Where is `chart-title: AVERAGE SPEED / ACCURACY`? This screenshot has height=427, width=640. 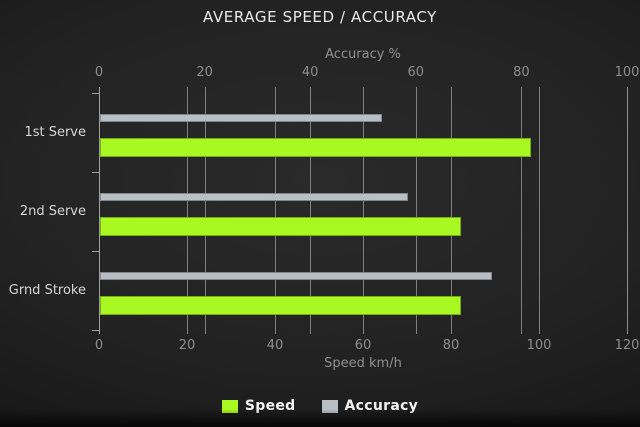 chart-title: AVERAGE SPEED / ACCURACY is located at coordinates (320, 17).